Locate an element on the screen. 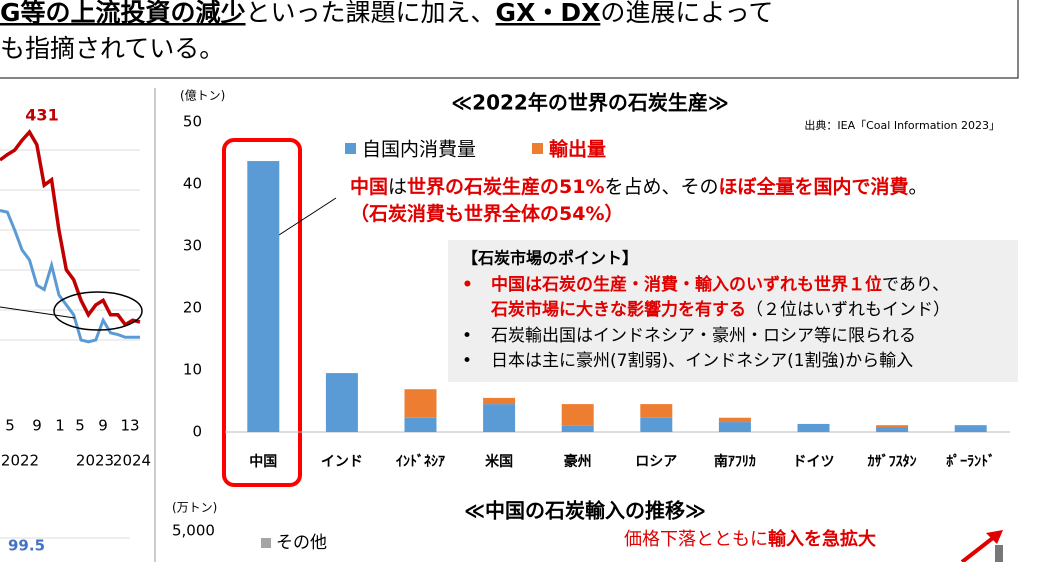 This screenshot has width=1044, height=562. point-box is located at coordinates (733, 311).